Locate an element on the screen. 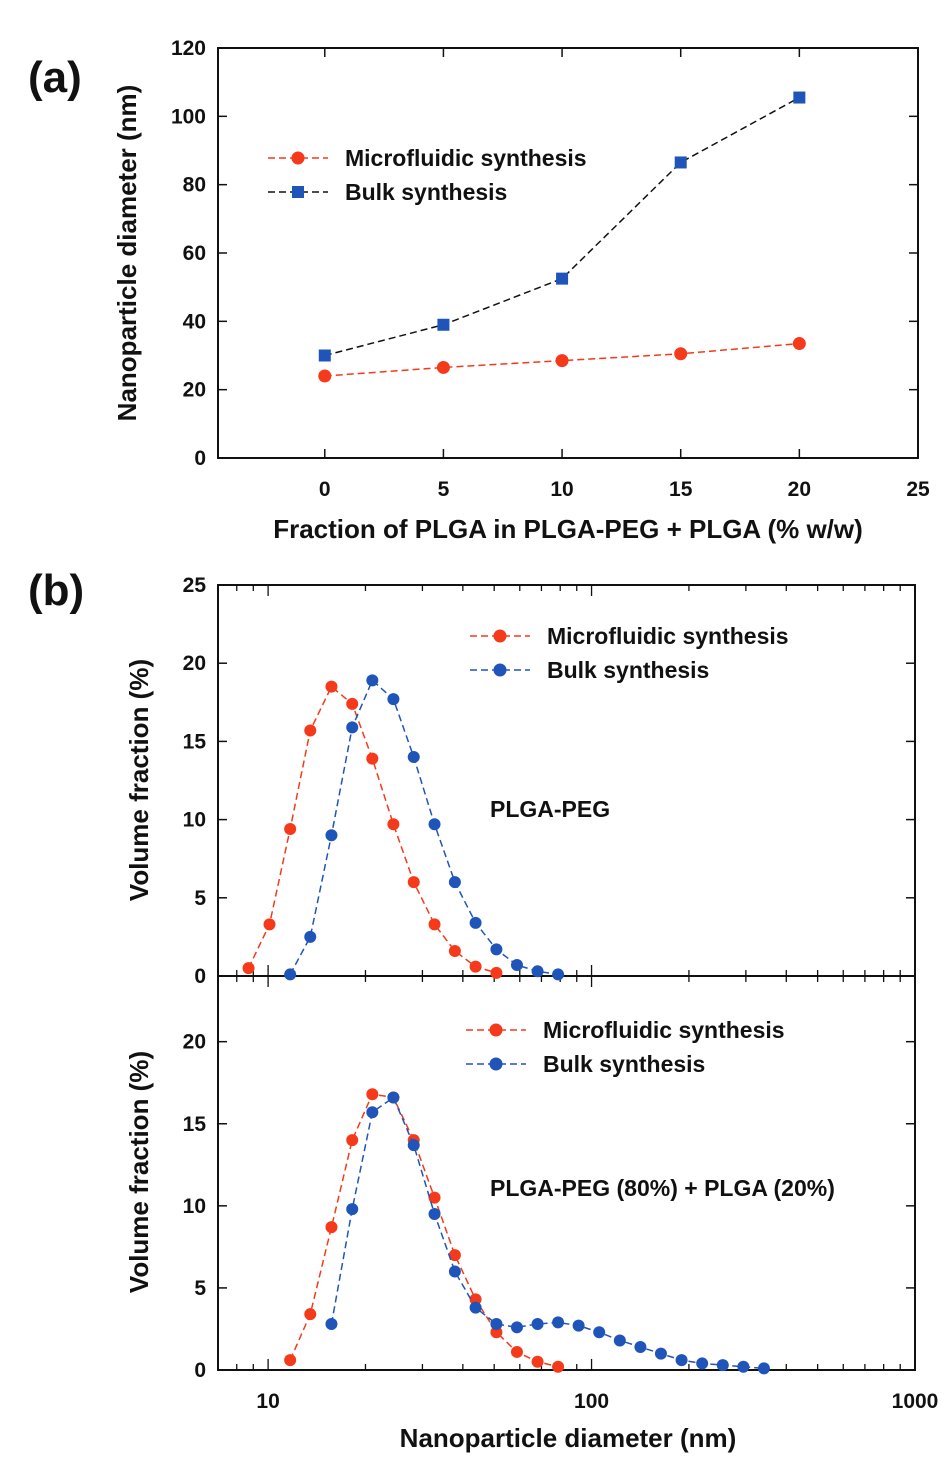 The height and width of the screenshot is (1462, 945). b1-y-tick-label: 5 is located at coordinates (200, 898).